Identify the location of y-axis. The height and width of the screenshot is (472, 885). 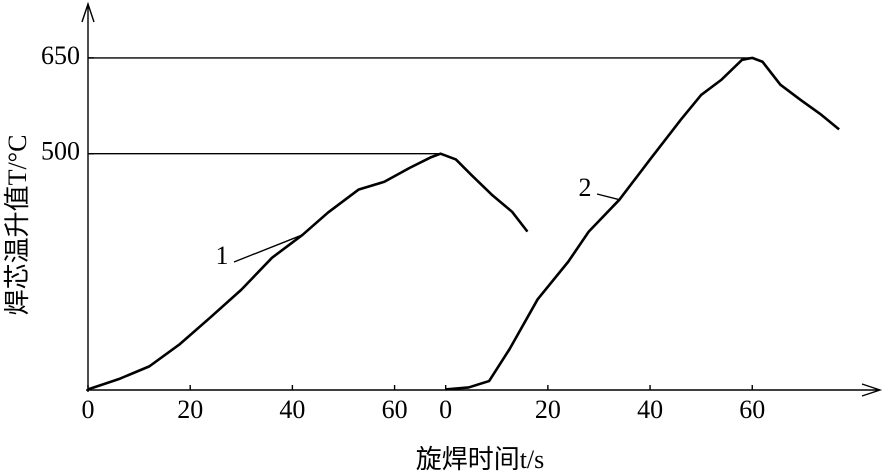
(88, 196).